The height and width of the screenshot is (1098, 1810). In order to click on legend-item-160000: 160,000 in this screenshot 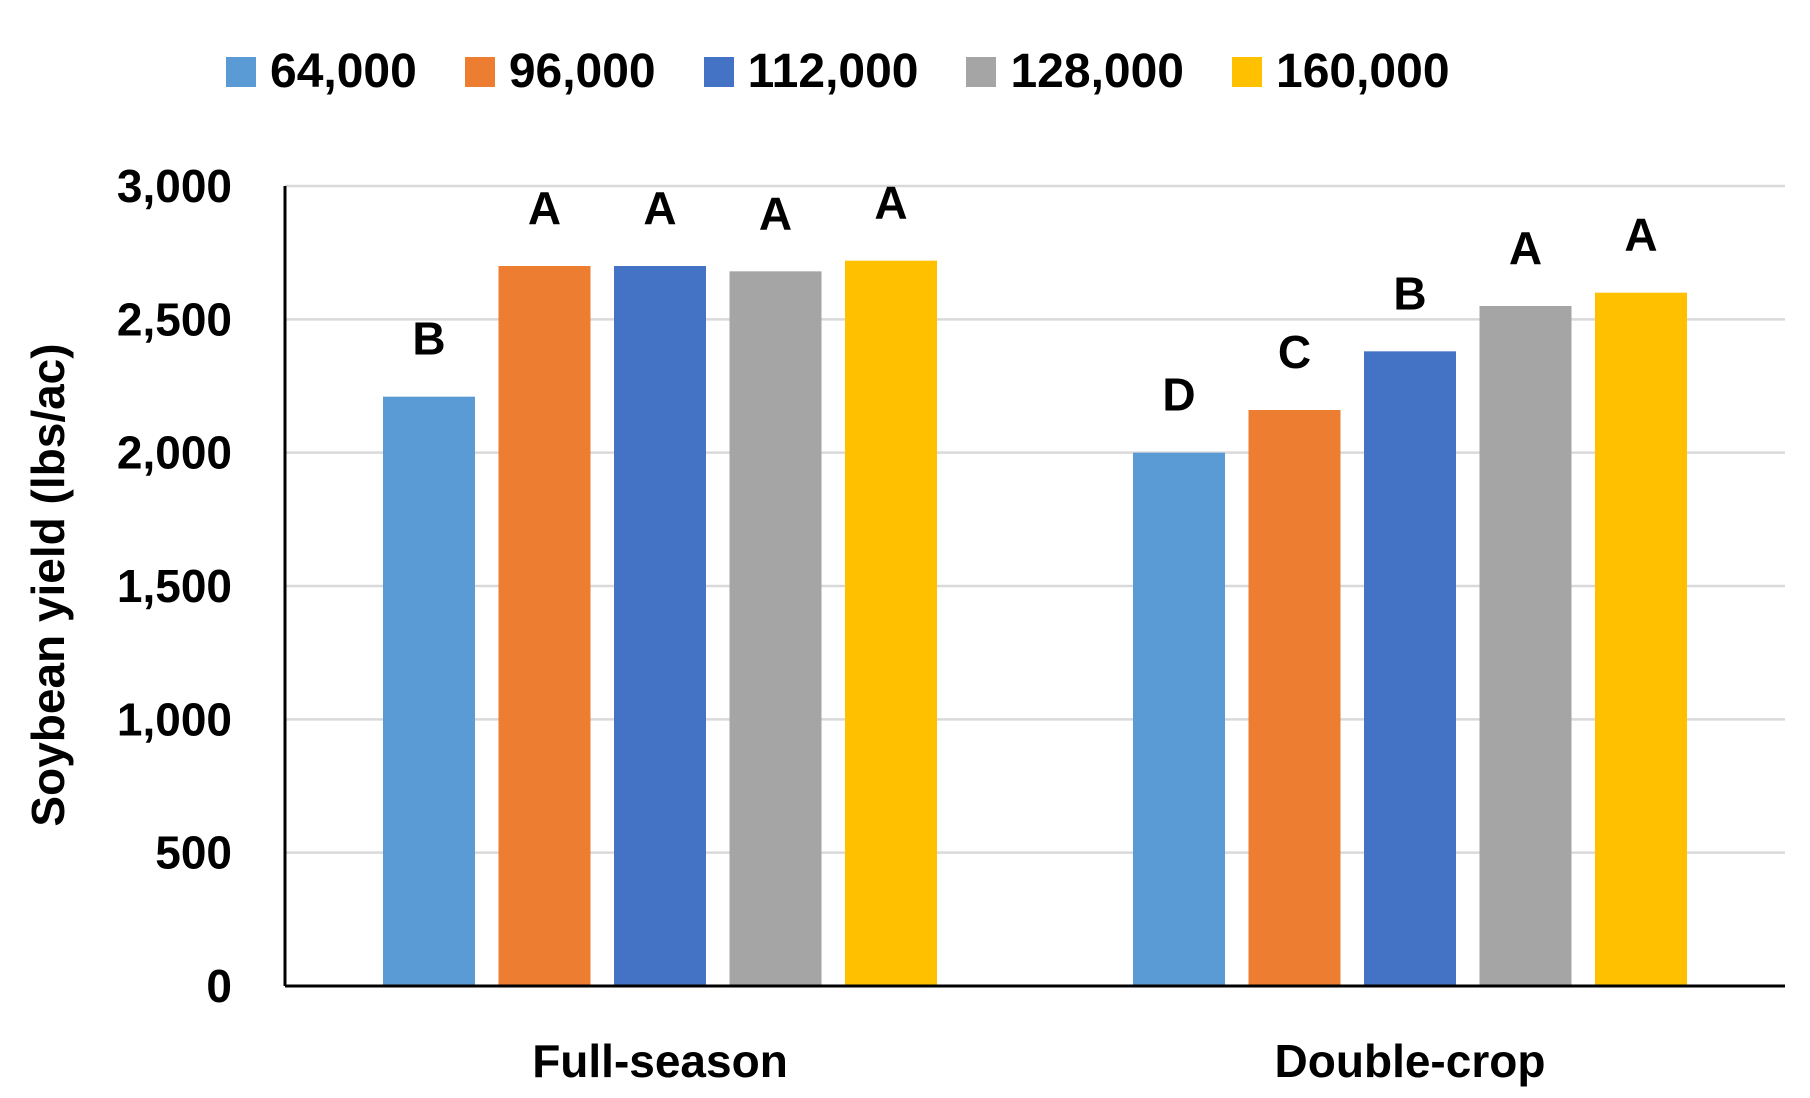, I will do `click(1341, 71)`.